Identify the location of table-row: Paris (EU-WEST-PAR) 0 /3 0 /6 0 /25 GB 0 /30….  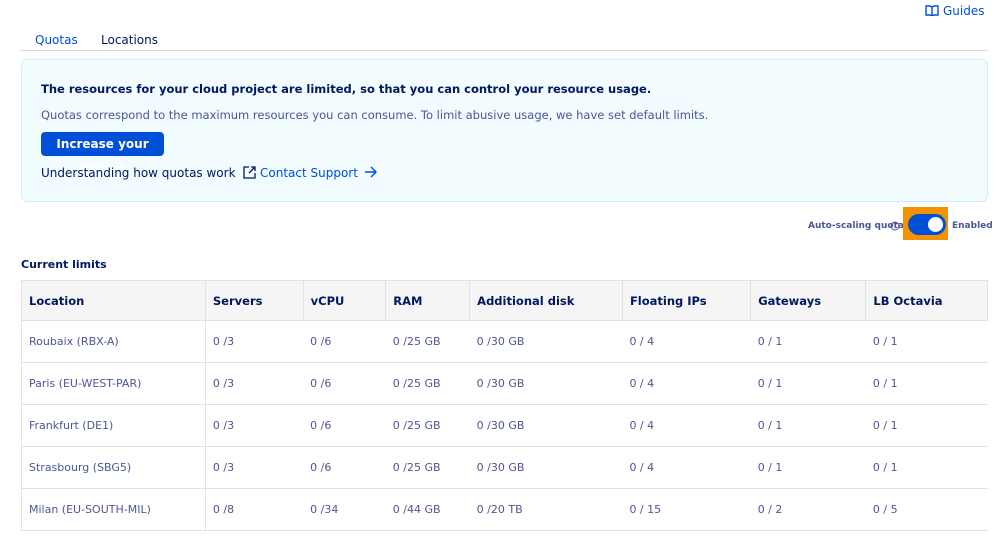
(504, 383).